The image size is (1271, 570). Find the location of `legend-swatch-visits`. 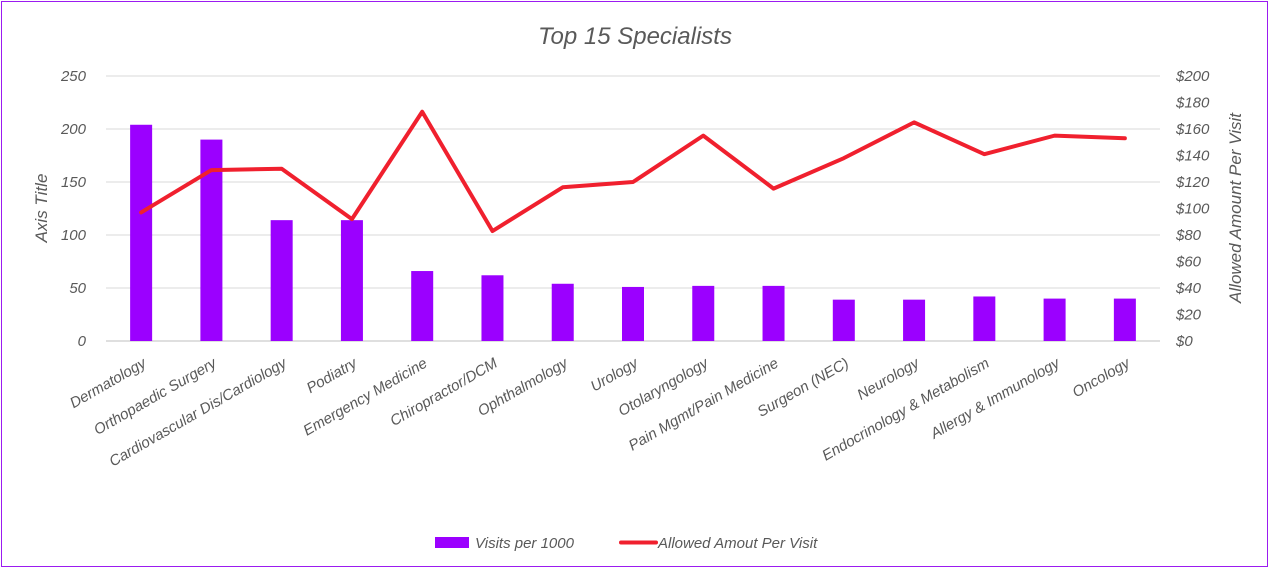

legend-swatch-visits is located at coordinates (452, 542).